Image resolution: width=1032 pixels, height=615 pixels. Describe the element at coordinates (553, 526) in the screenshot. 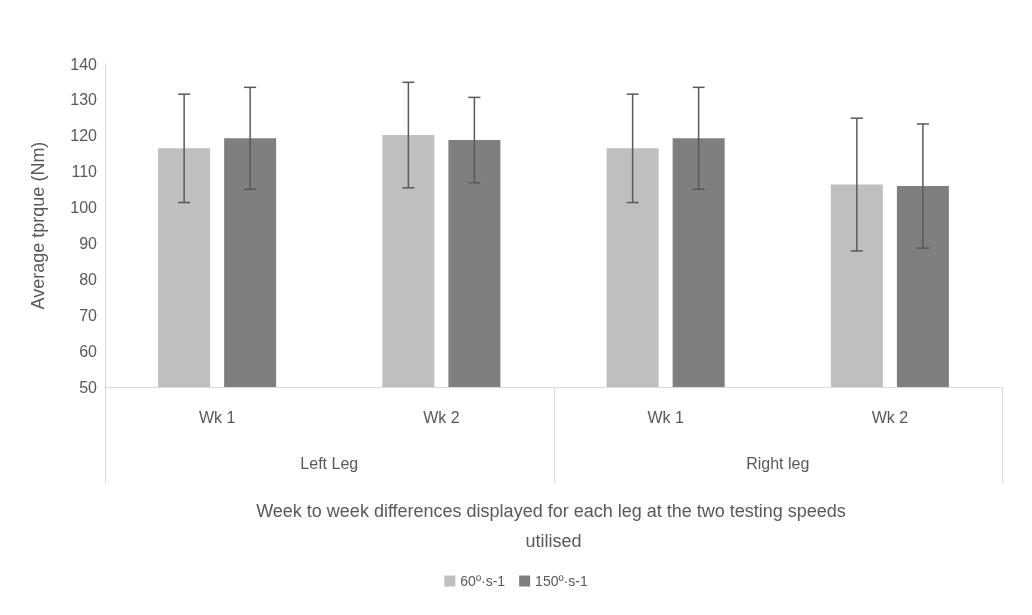

I see `x-axis-title: Week to week differences displayed for each leg at the two testing speeds utilised` at that location.